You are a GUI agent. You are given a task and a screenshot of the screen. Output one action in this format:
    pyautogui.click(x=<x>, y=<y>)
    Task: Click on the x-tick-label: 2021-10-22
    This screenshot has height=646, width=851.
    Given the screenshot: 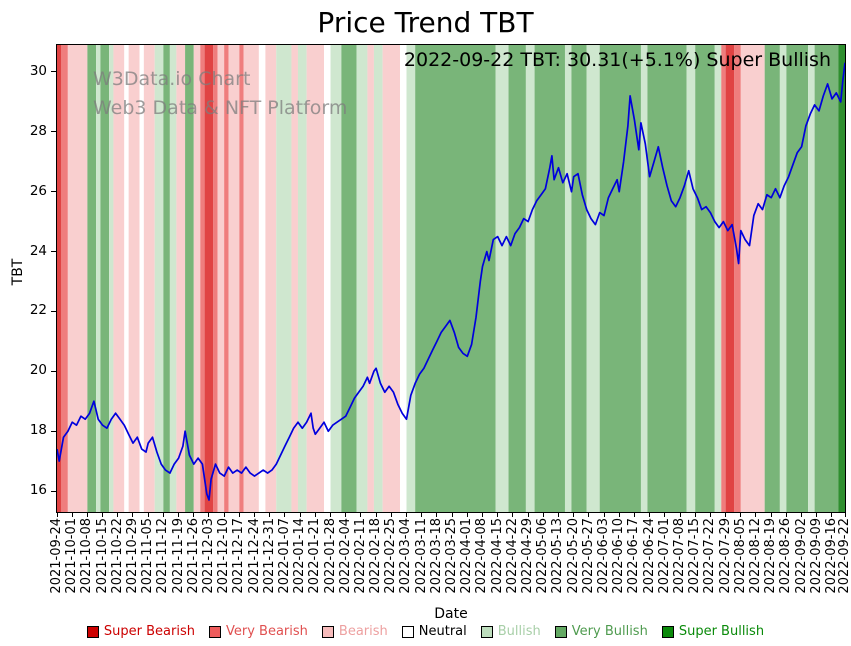 What is the action you would take?
    pyautogui.click(x=118, y=563)
    